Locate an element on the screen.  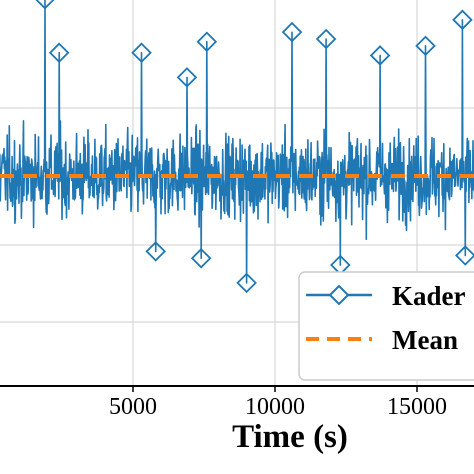
legend-mean-label: Mean is located at coordinates (425, 340).